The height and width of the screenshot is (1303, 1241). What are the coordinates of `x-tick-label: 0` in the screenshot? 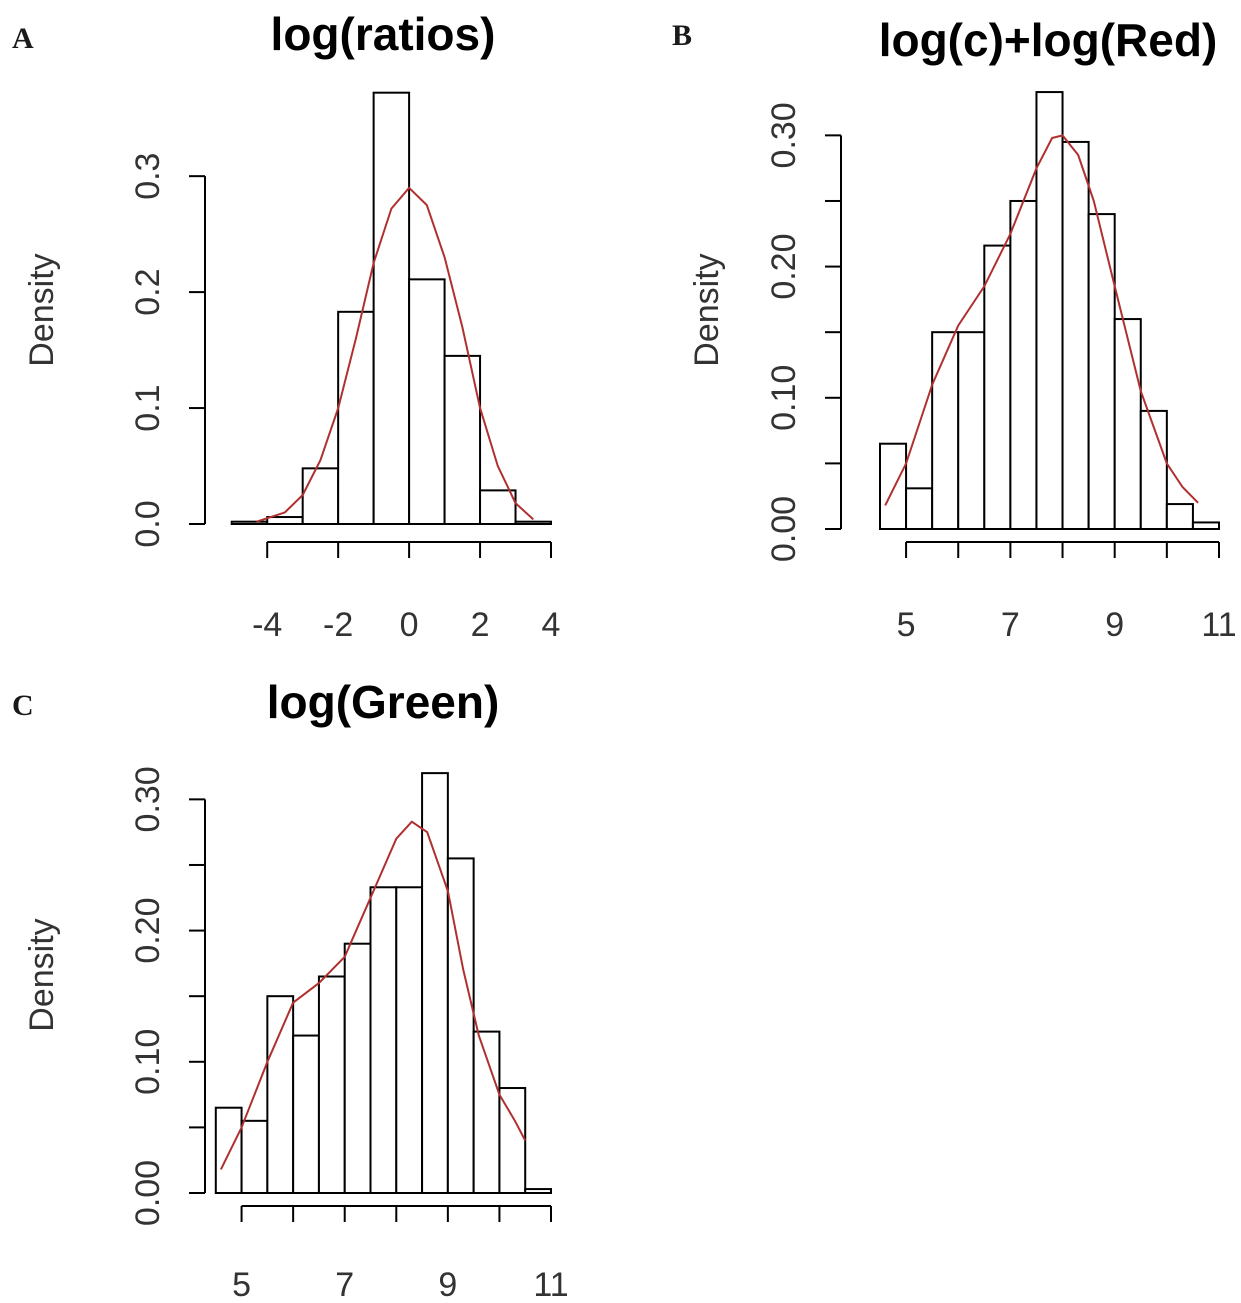 It's located at (409, 625).